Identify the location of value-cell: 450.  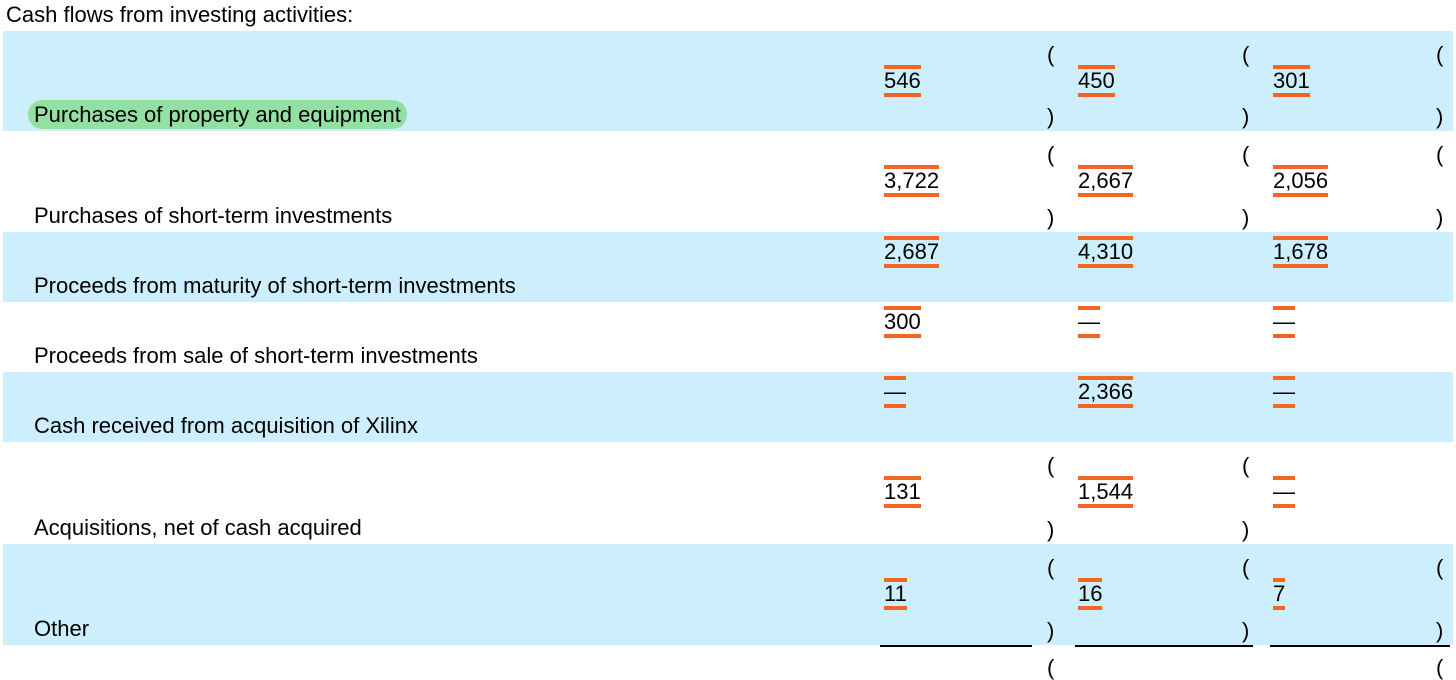
(1096, 81).